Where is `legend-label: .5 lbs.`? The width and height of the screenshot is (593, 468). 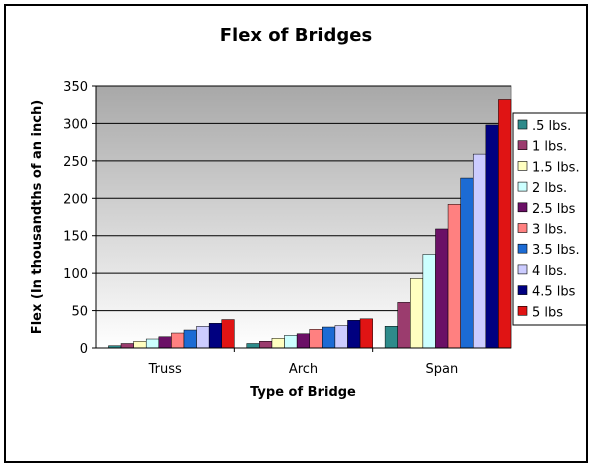
legend-label: .5 lbs. is located at coordinates (551, 126).